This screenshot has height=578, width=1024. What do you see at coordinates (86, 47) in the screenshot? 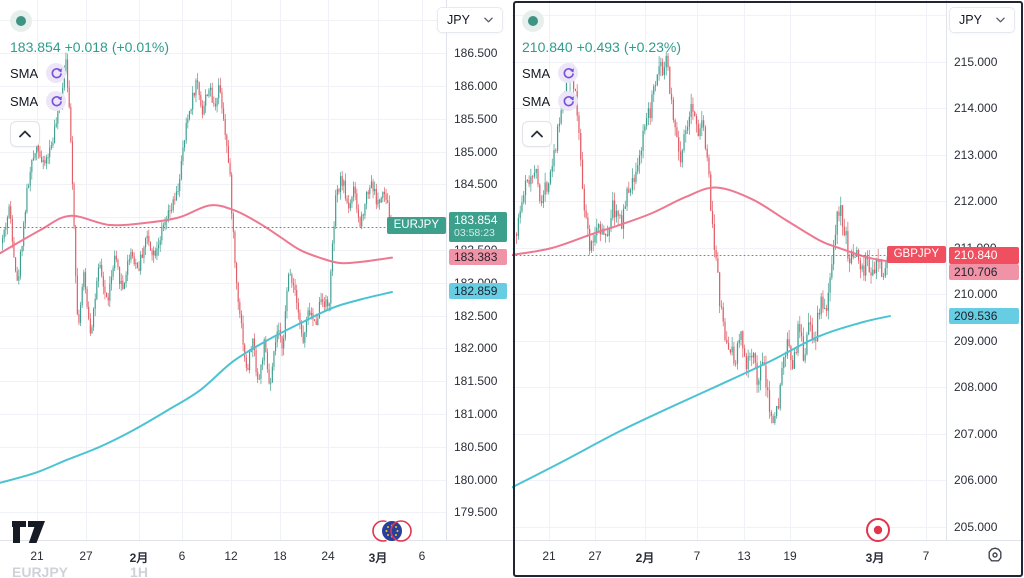
I see `header-change: +0.018` at bounding box center [86, 47].